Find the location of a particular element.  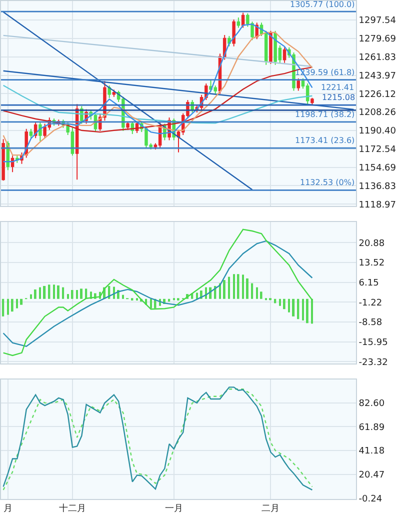

y-tick-label: 6.15 is located at coordinates (368, 283).